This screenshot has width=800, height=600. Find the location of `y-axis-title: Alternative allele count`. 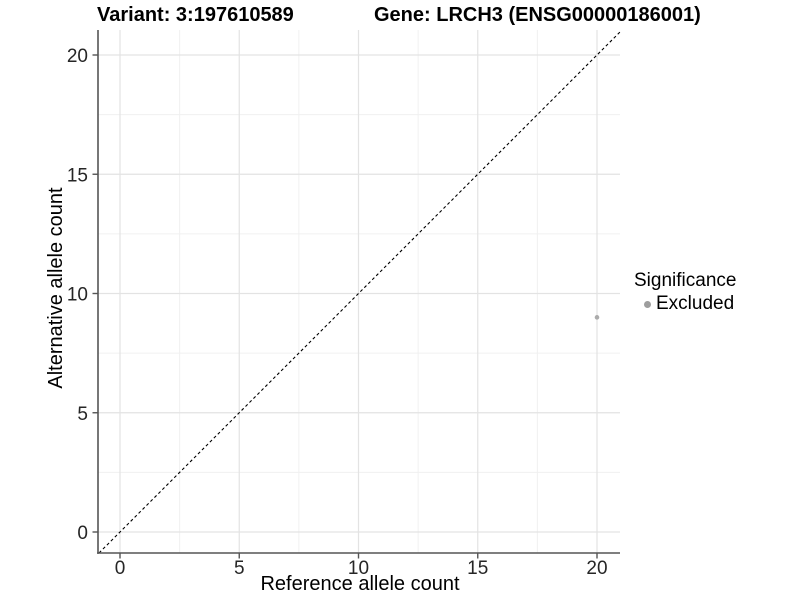

y-axis-title: Alternative allele count is located at coordinates (56, 288).